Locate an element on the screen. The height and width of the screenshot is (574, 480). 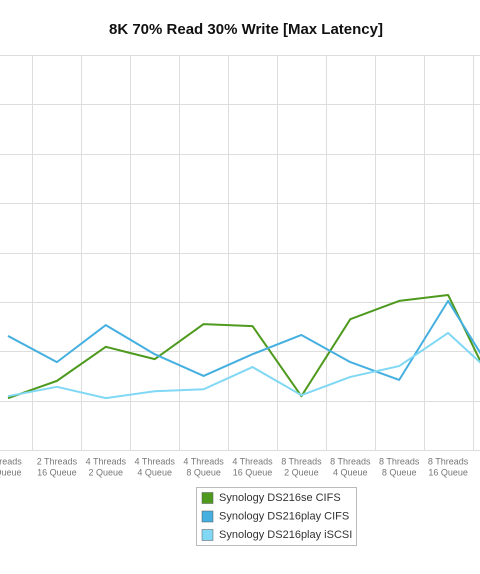
x-tick-label: Queue is located at coordinates (11, 472).